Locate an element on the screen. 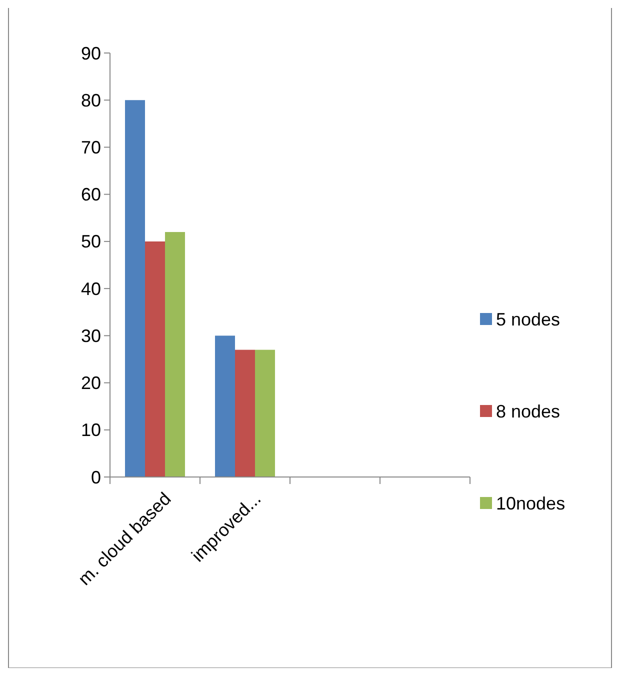  y-tick-label: 50 is located at coordinates (90, 242).